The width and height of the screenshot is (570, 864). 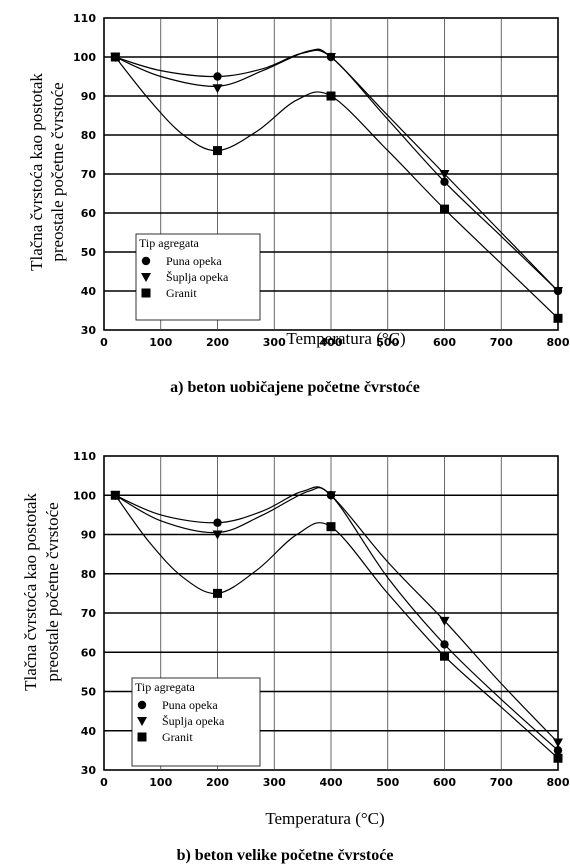 I want to click on chart-caption: b) beton velike početne čvrstoće, so click(x=285, y=855).